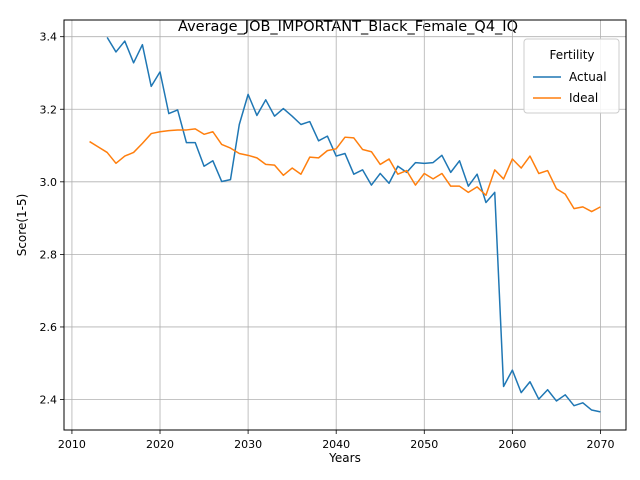  What do you see at coordinates (348, 27) in the screenshot?
I see `chart-title: Average_JOB_IMPORTANT_Black_Female_Q4_IQ` at bounding box center [348, 27].